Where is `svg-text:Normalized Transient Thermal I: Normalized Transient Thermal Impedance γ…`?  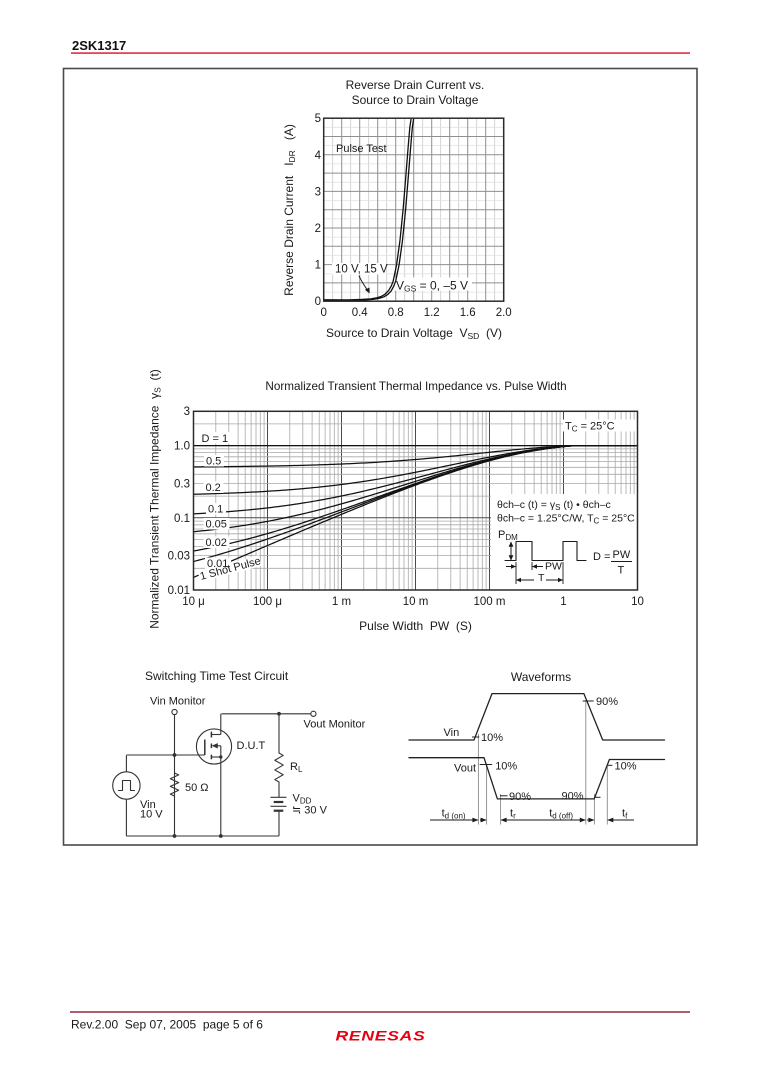
svg-text:Normalized Transient Thermal I: Normalized Transient Thermal Impedance γ… is located at coordinates (155, 499).